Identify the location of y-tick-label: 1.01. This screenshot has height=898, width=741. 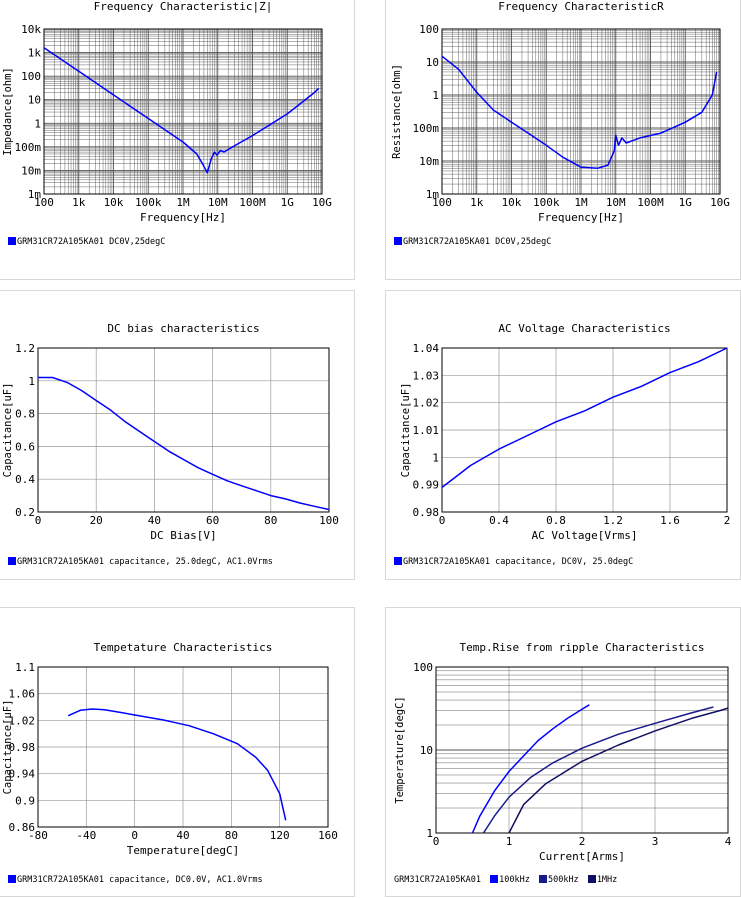
(426, 430).